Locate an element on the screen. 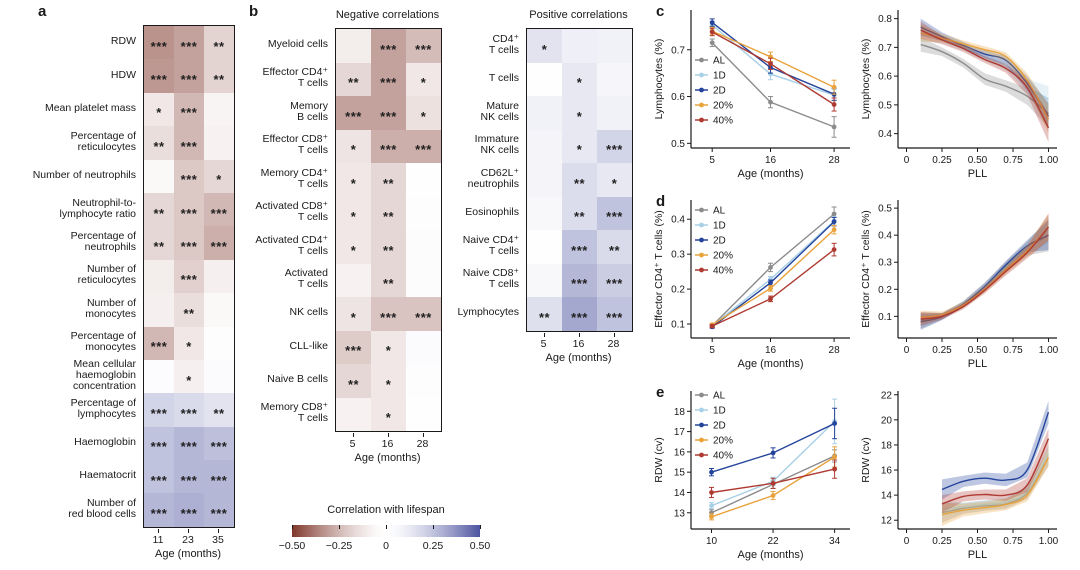 The width and height of the screenshot is (1080, 570). series-AL is located at coordinates (995, 485).